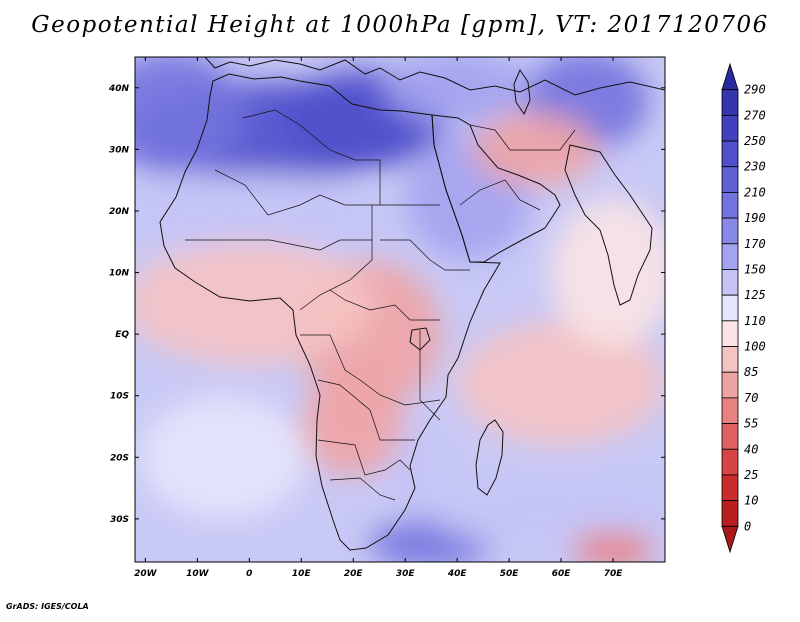  I want to click on grads-credit: GrADS: IGES/COLA, so click(47, 606).